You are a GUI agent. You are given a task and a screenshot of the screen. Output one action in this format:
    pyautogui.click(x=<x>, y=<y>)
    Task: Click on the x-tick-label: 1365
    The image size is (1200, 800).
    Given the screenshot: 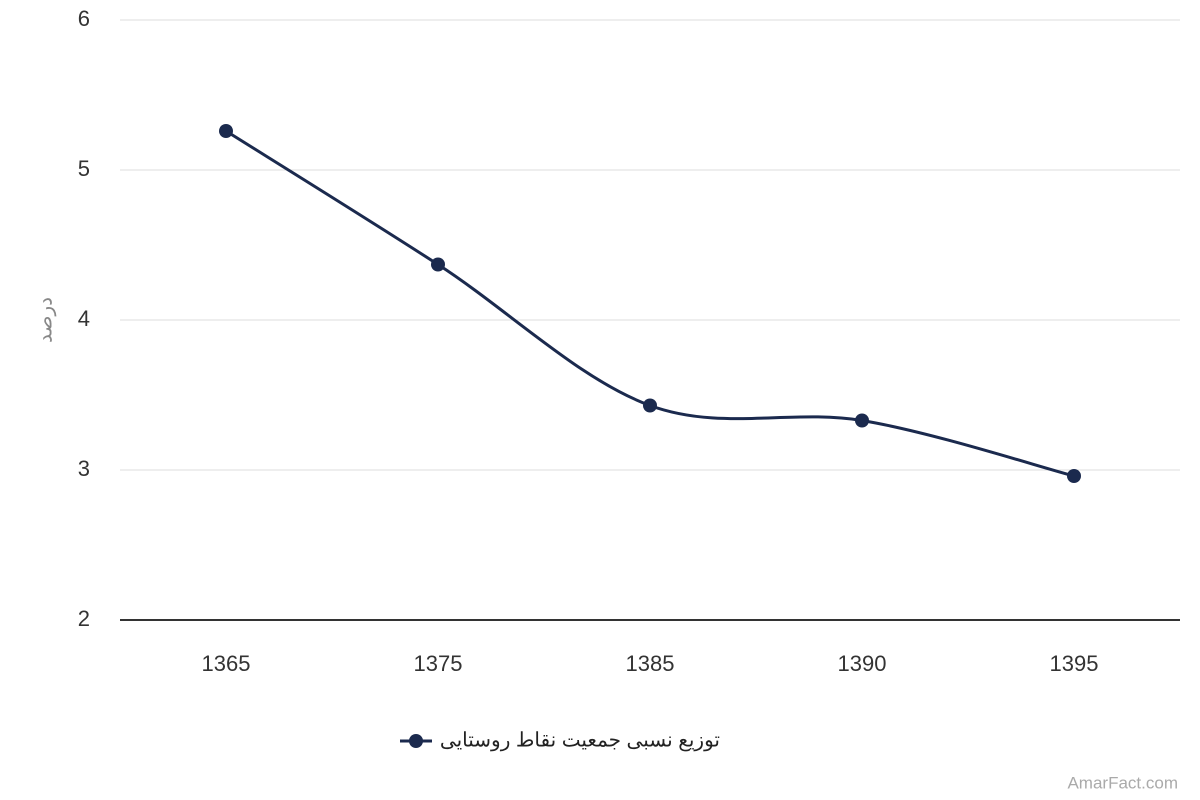 What is the action you would take?
    pyautogui.click(x=226, y=663)
    